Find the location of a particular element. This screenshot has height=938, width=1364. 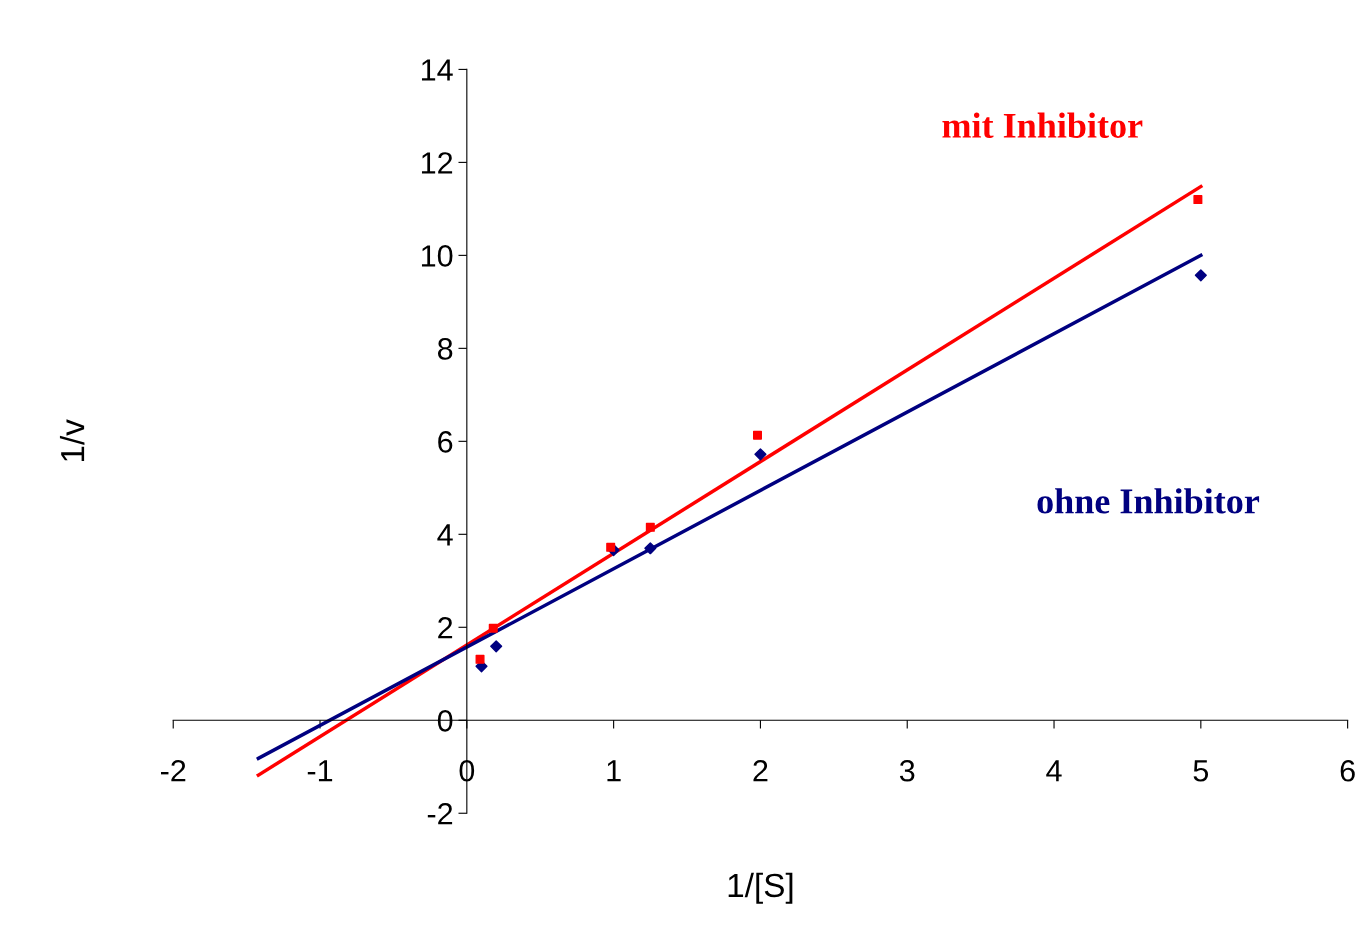

text: ohne Inhibitor is located at coordinates (1148, 501).